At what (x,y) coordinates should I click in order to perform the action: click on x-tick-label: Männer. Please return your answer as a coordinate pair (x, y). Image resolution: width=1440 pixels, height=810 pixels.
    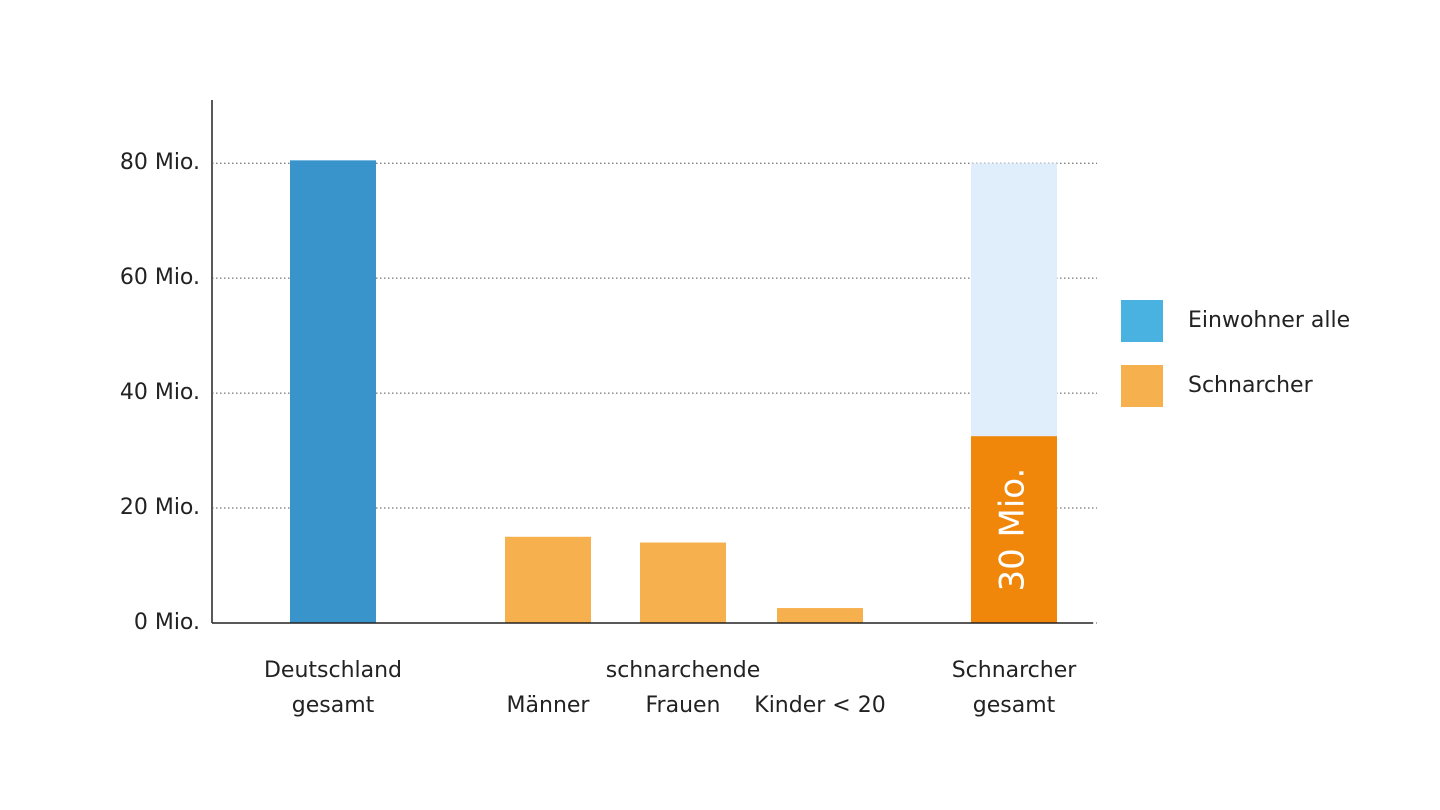
    Looking at the image, I should click on (549, 705).